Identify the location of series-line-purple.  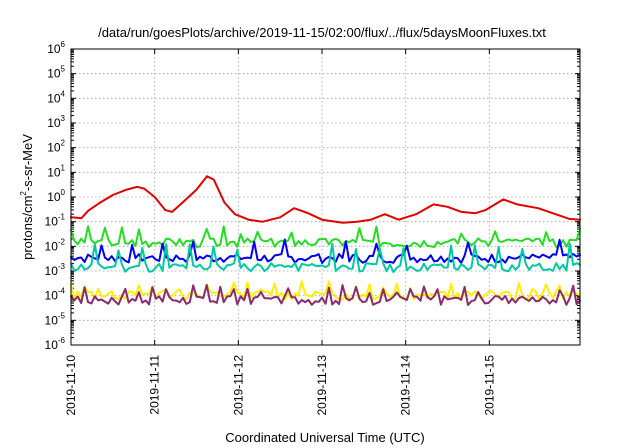
(325, 295).